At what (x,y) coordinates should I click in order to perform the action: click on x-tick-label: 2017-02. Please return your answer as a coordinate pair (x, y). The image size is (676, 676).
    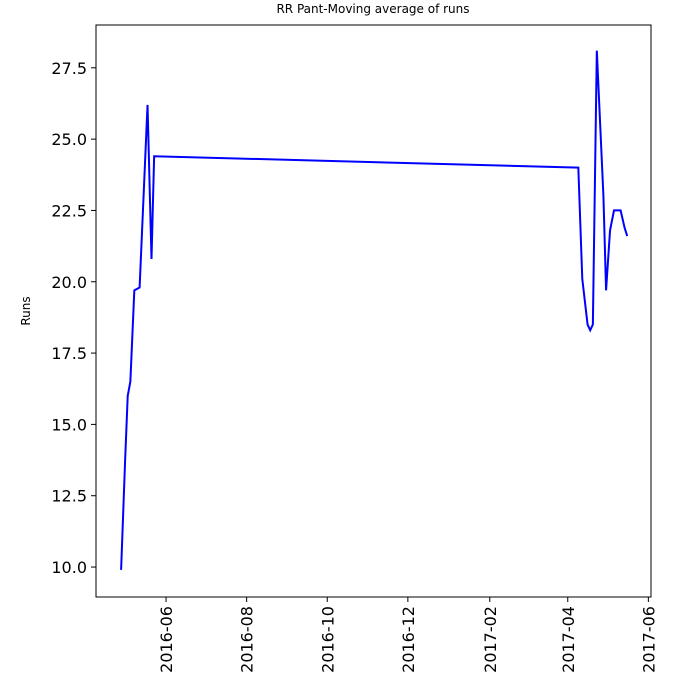
    Looking at the image, I should click on (490, 639).